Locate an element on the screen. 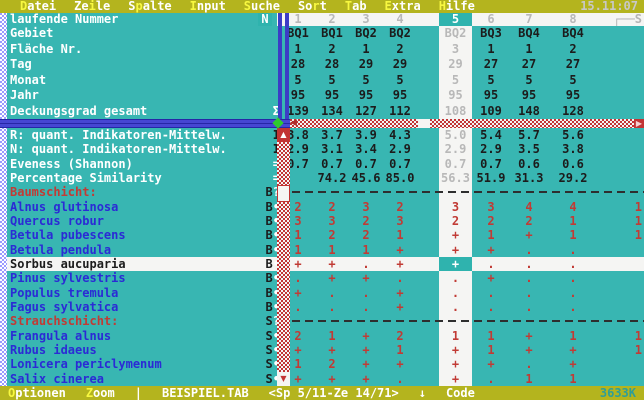 This screenshot has height=400, width=644. row-label: laufende Nummer is located at coordinates (64, 19).